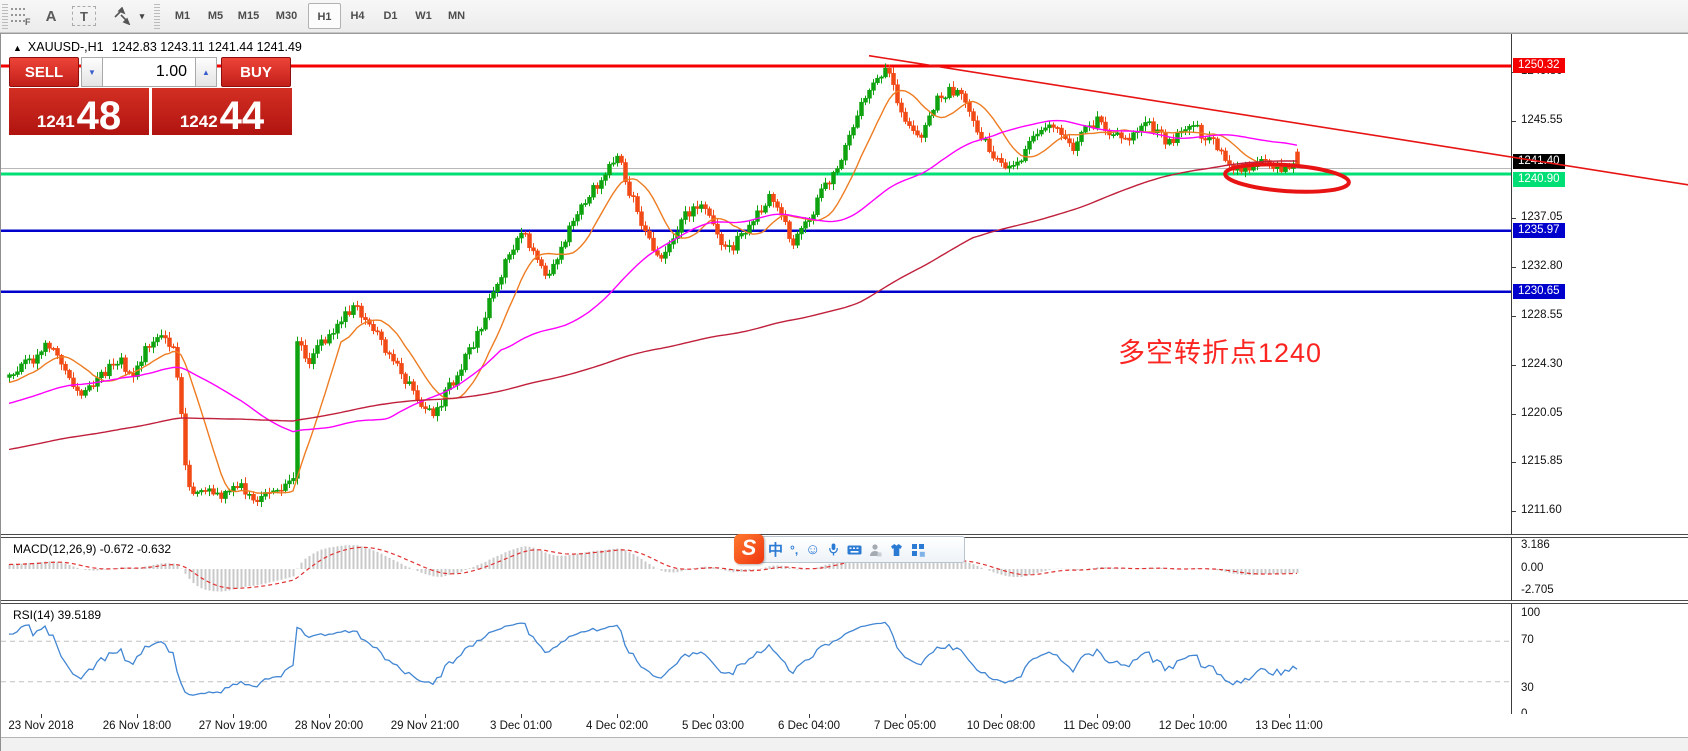 Image resolution: width=1688 pixels, height=751 pixels. Describe the element at coordinates (92, 549) in the screenshot. I see `macd-indicator-label: MACD(12,26,9) -0.672 -0.632` at that location.